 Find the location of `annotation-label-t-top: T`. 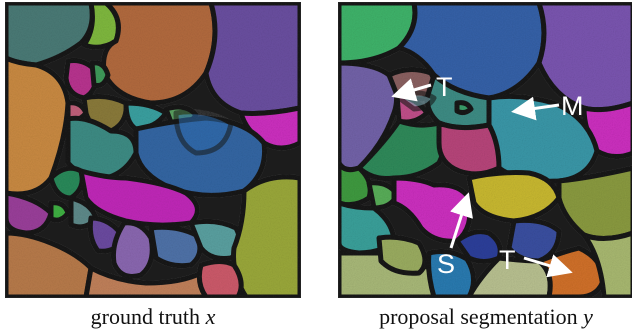

annotation-label-t-top: T is located at coordinates (444, 87).